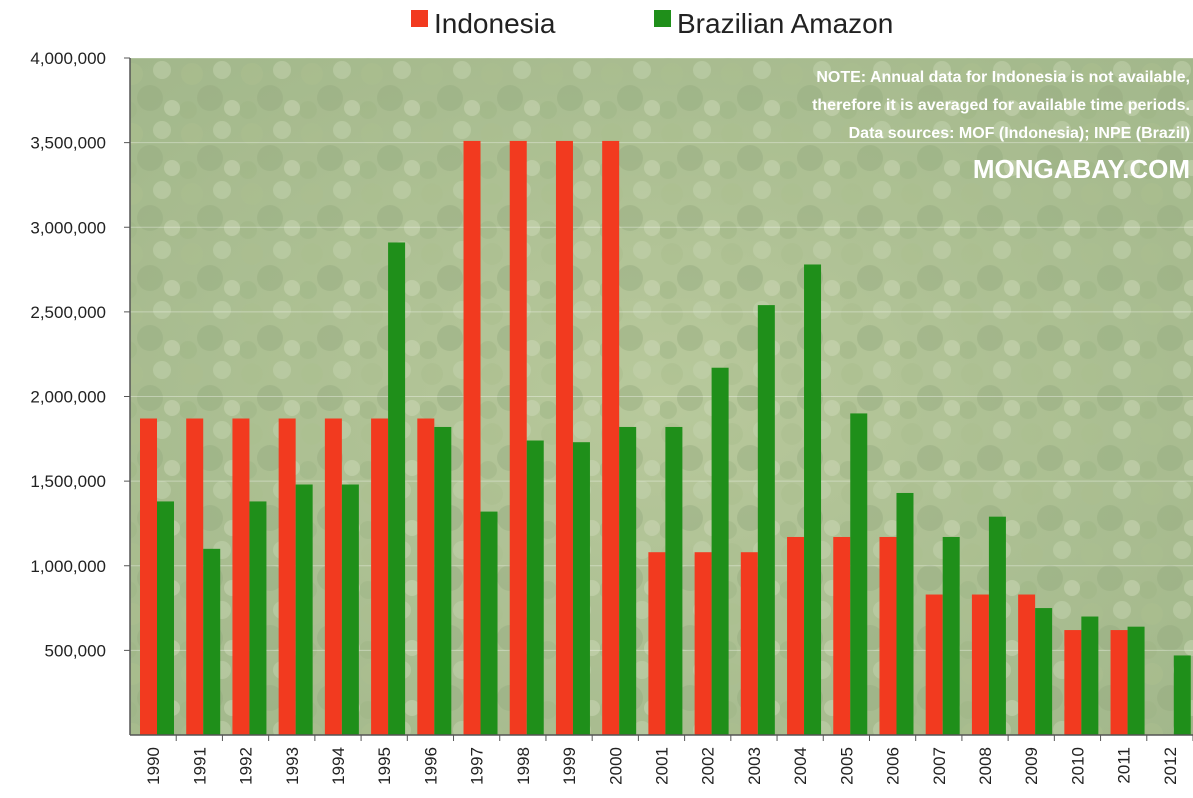 This screenshot has width=1193, height=798. I want to click on x-tick-label: 2009, so click(1031, 766).